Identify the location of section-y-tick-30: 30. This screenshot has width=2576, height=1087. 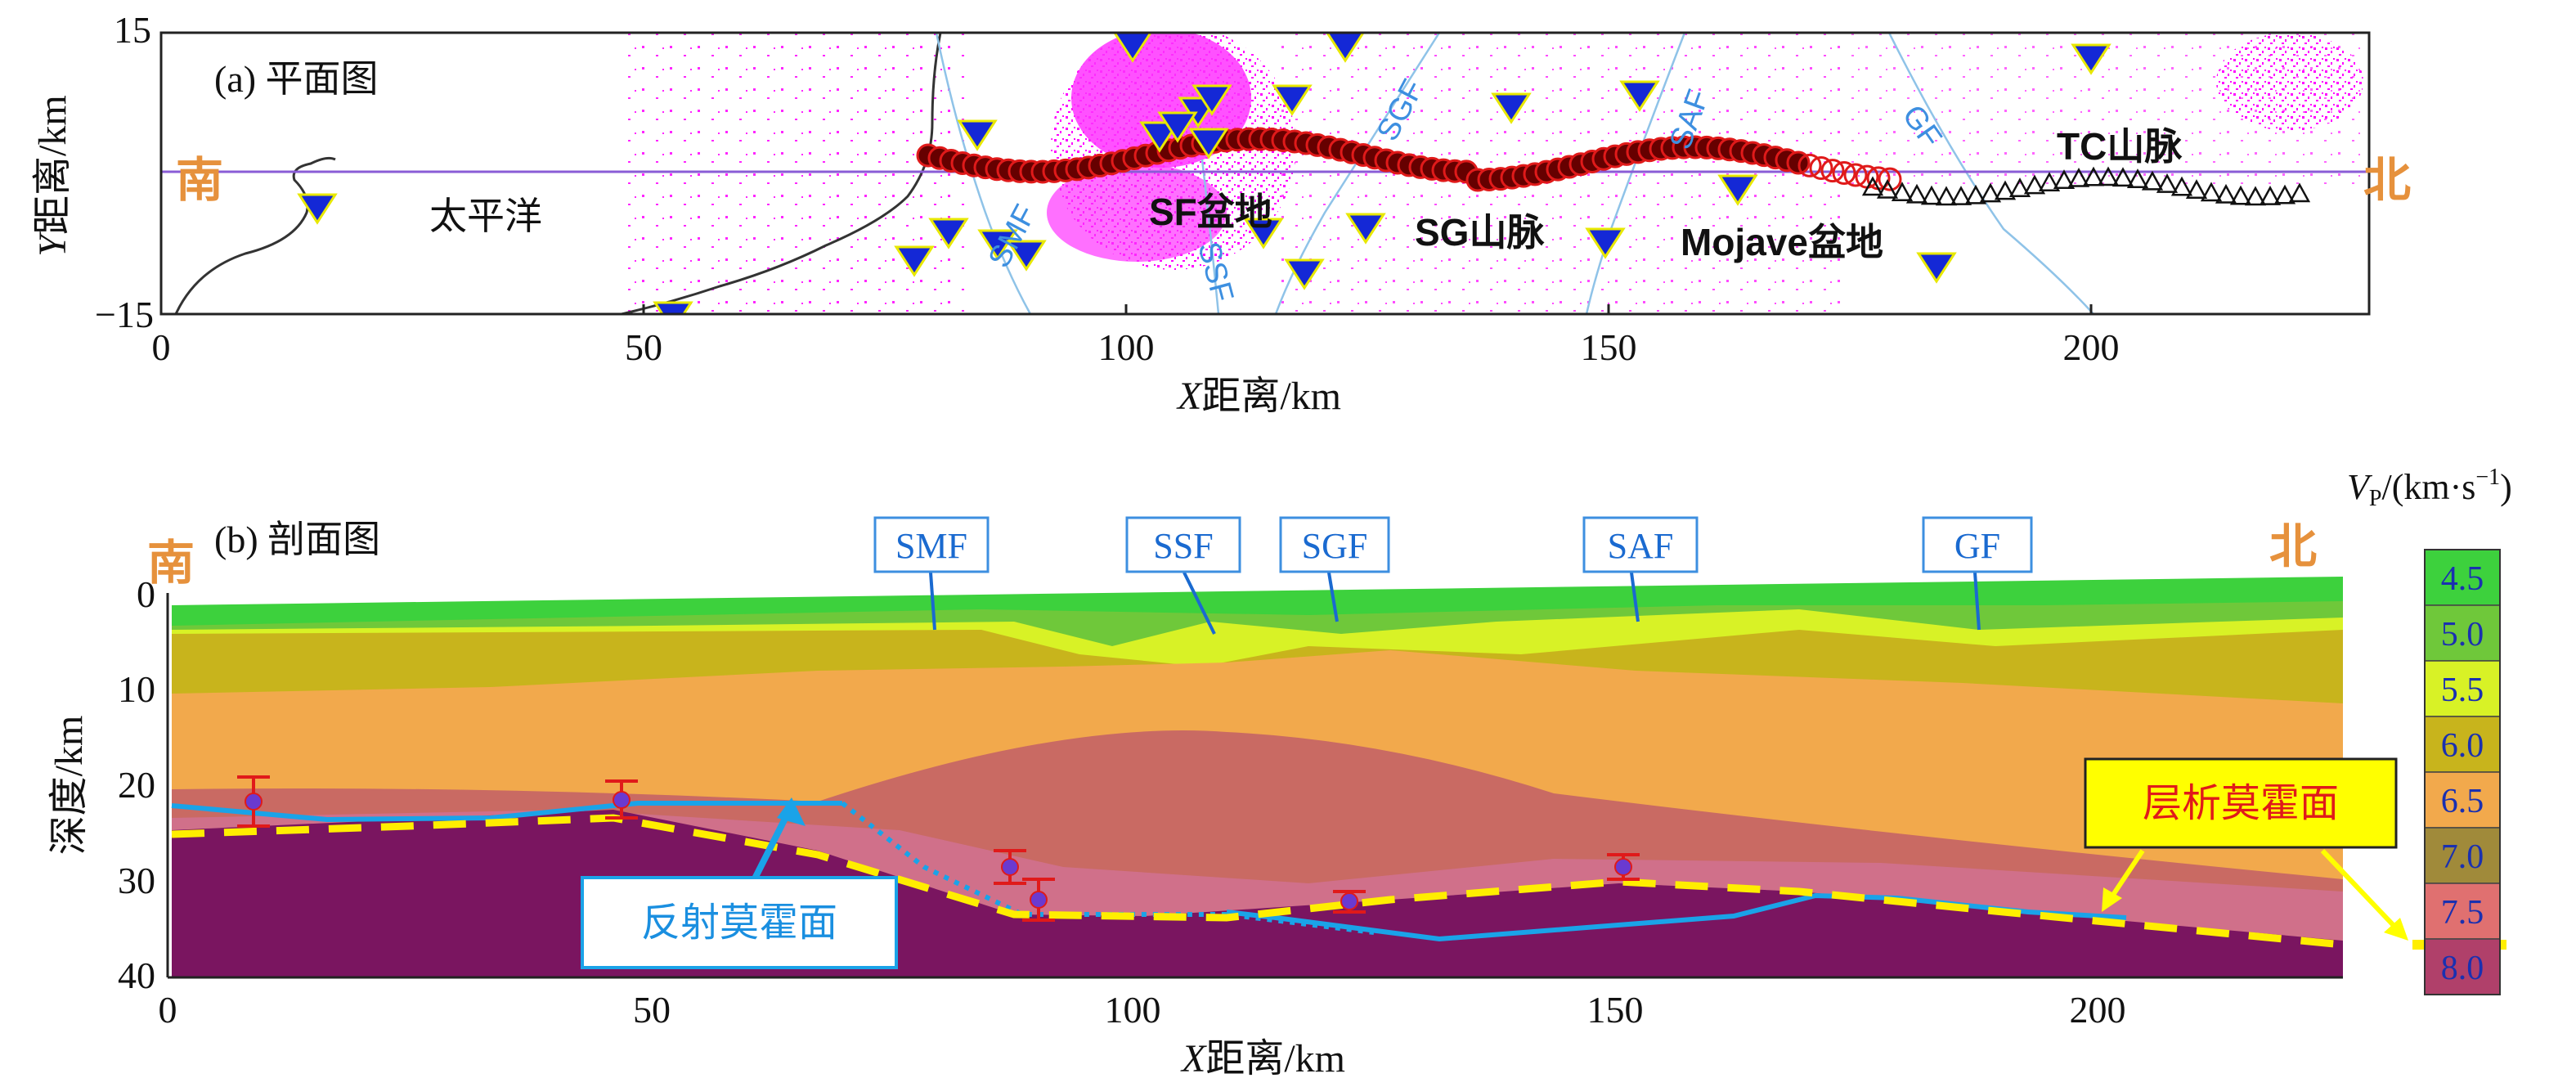
(136, 881).